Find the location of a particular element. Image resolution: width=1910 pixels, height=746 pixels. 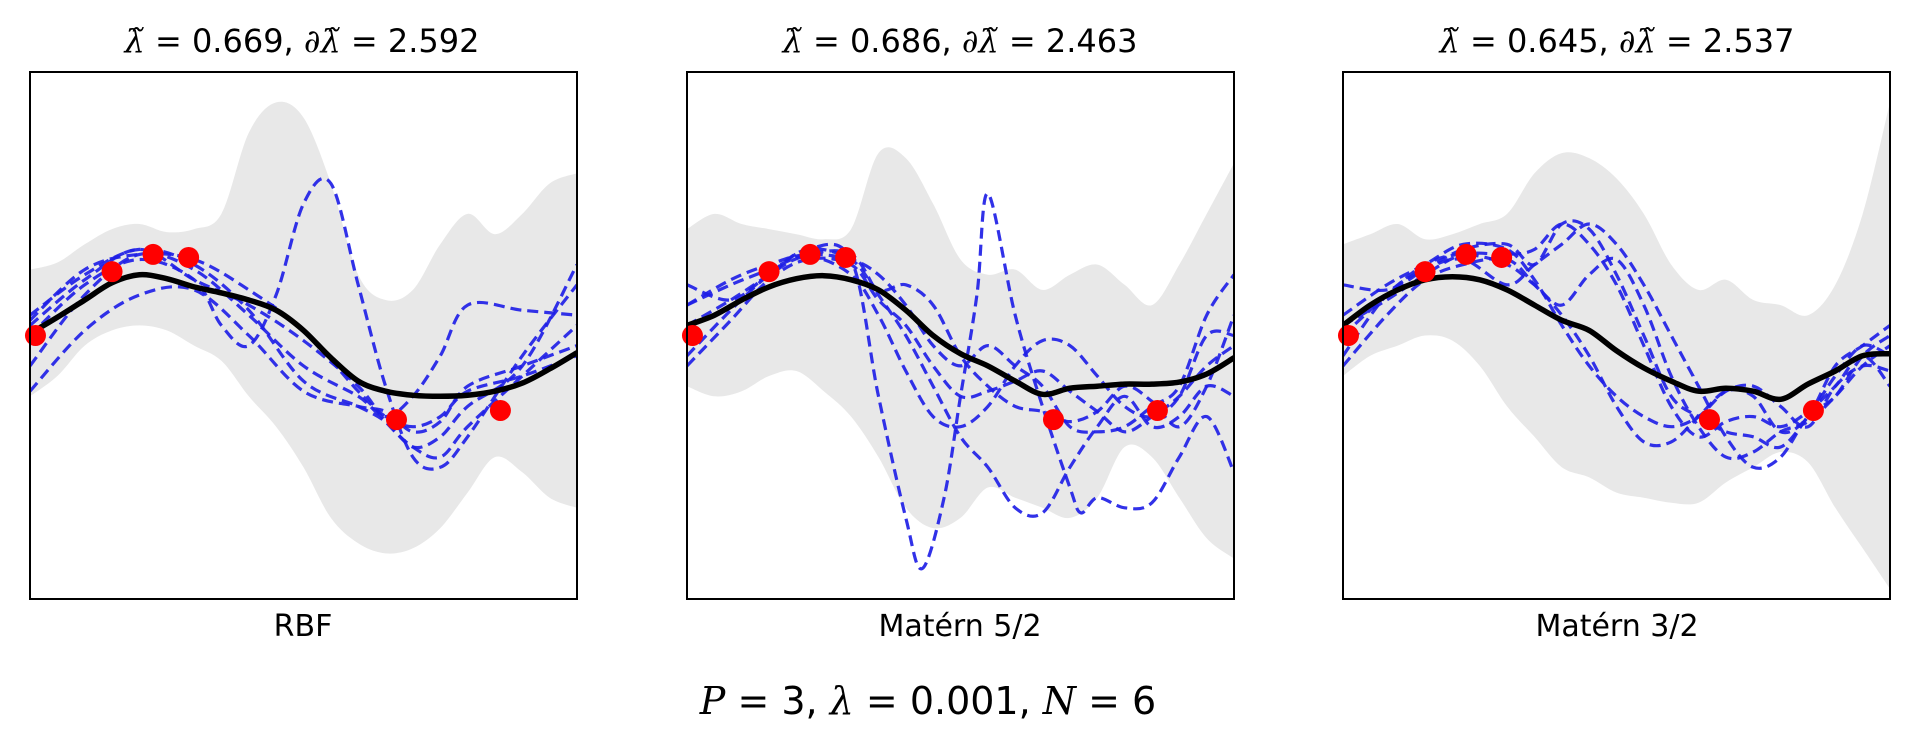

sep-1: , is located at coordinates (818, 701).